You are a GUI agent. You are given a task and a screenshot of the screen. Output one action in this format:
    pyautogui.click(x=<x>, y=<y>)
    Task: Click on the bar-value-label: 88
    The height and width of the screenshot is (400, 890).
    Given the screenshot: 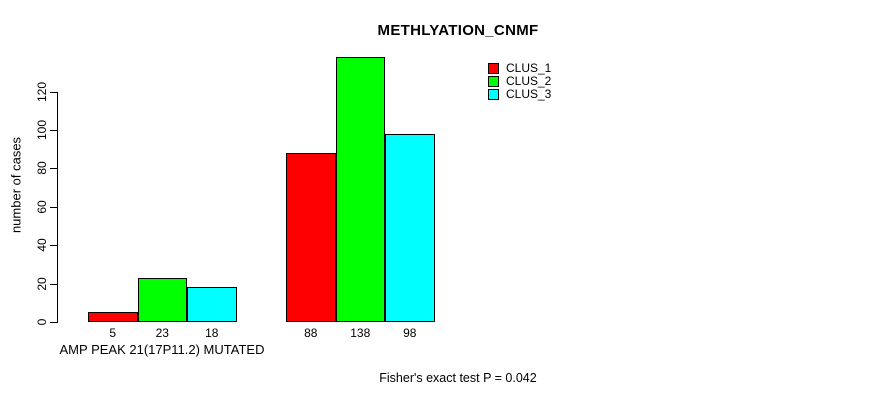 What is the action you would take?
    pyautogui.click(x=311, y=333)
    